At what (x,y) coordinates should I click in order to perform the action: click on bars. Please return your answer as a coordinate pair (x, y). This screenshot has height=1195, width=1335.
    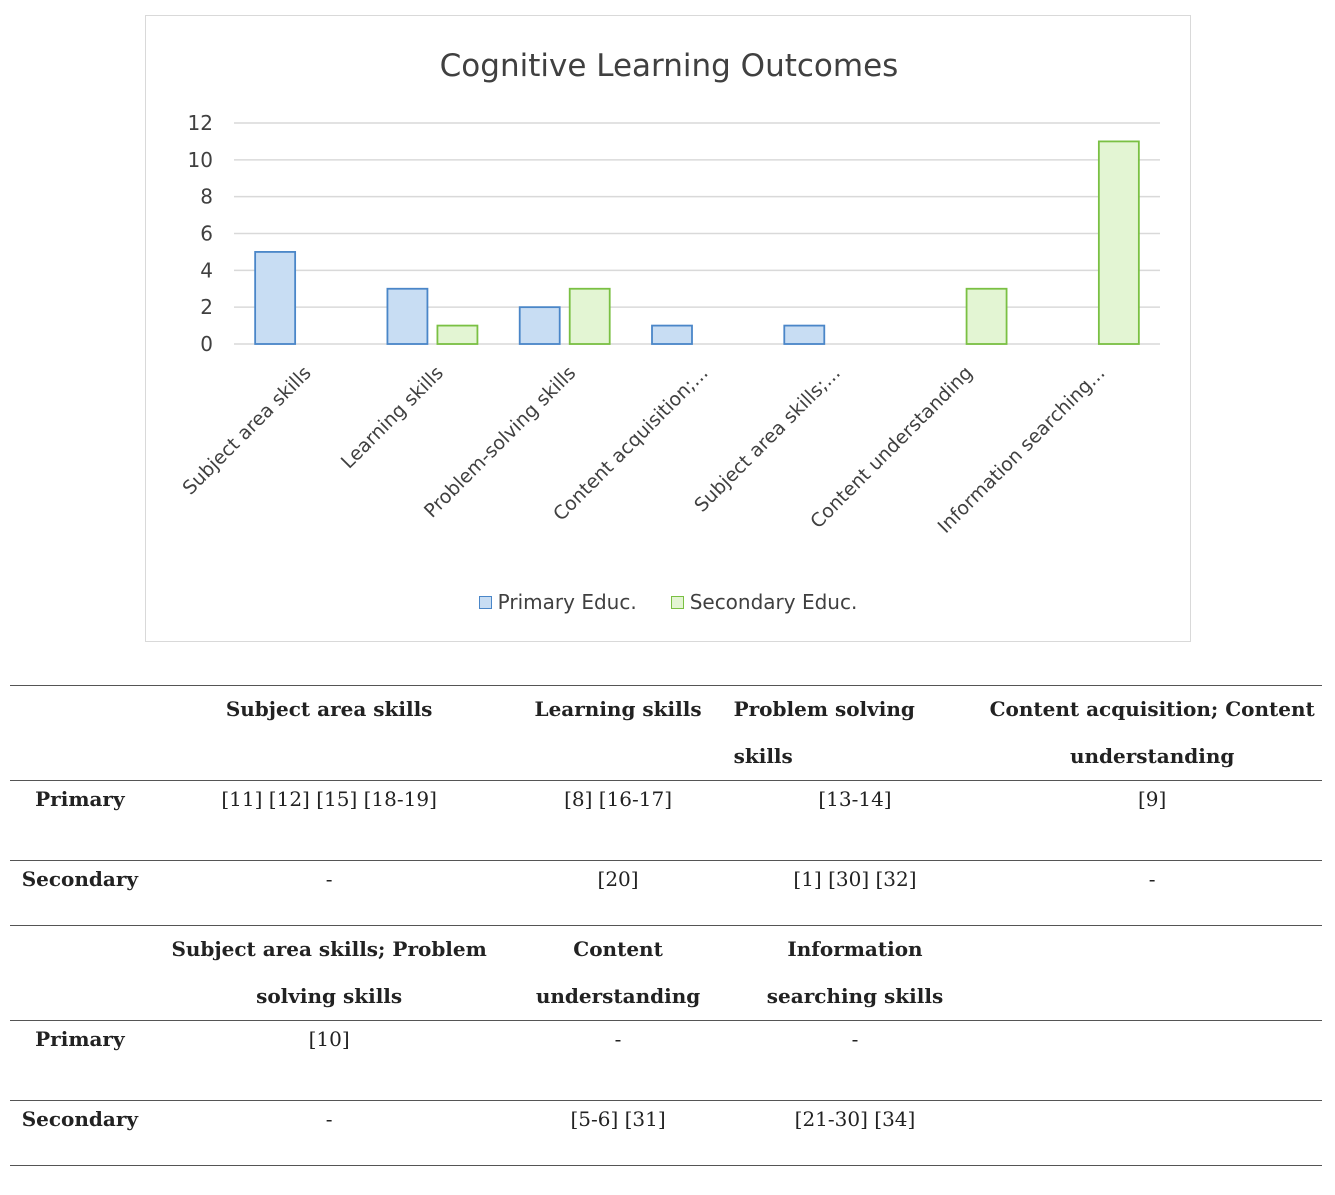
    Looking at the image, I should click on (697, 242).